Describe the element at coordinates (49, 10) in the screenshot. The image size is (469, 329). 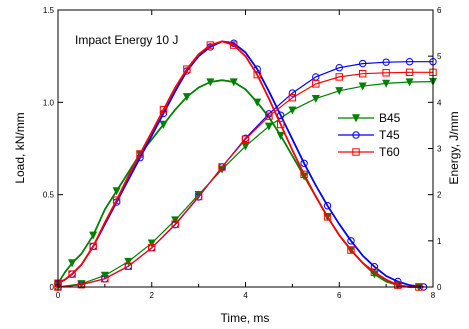
I see `y-left-tick-label: 1.5` at that location.